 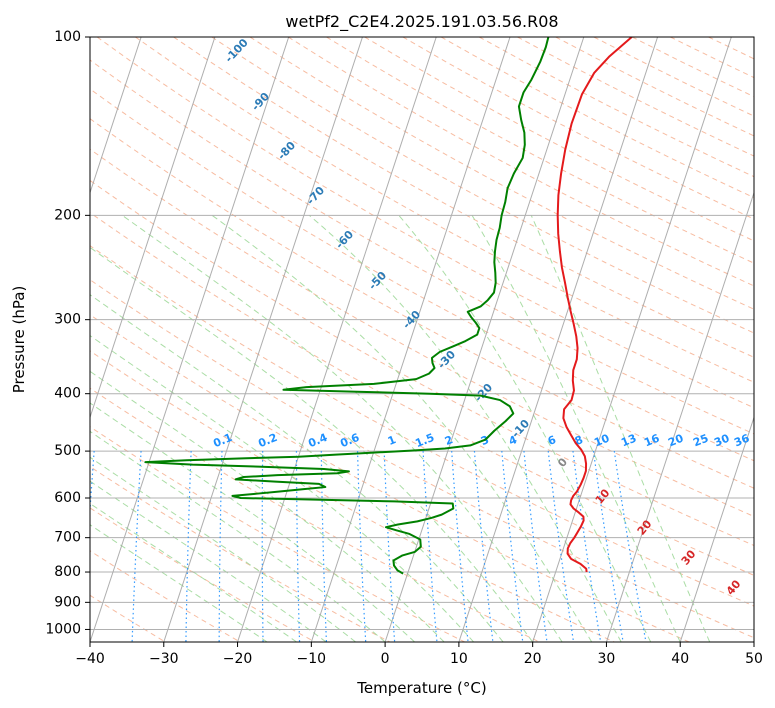 What do you see at coordinates (67, 572) in the screenshot?
I see `y-tick-label: 800` at bounding box center [67, 572].